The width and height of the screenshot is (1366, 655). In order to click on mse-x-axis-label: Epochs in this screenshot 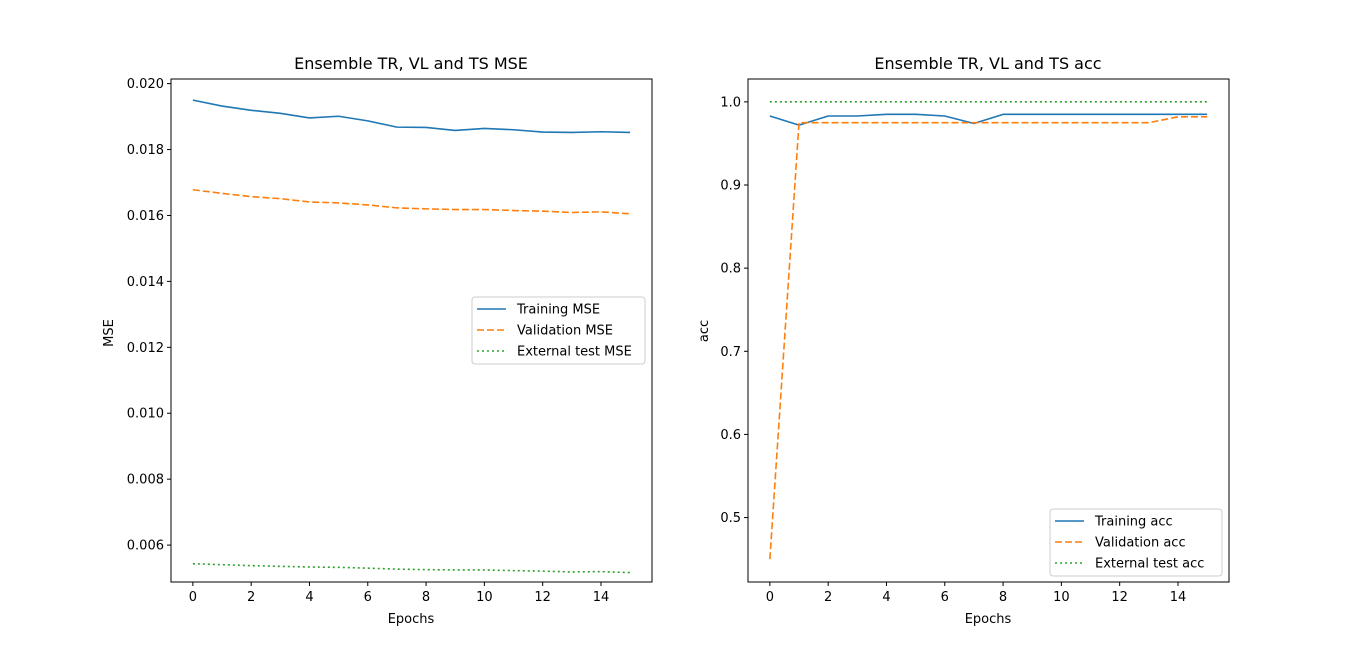, I will do `click(411, 619)`.